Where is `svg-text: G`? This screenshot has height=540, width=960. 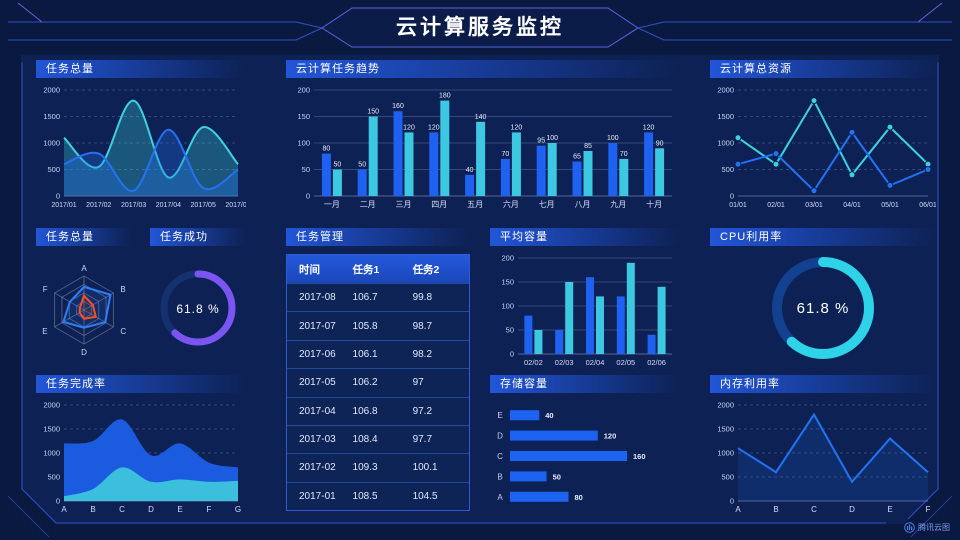 svg-text: G is located at coordinates (238, 509).